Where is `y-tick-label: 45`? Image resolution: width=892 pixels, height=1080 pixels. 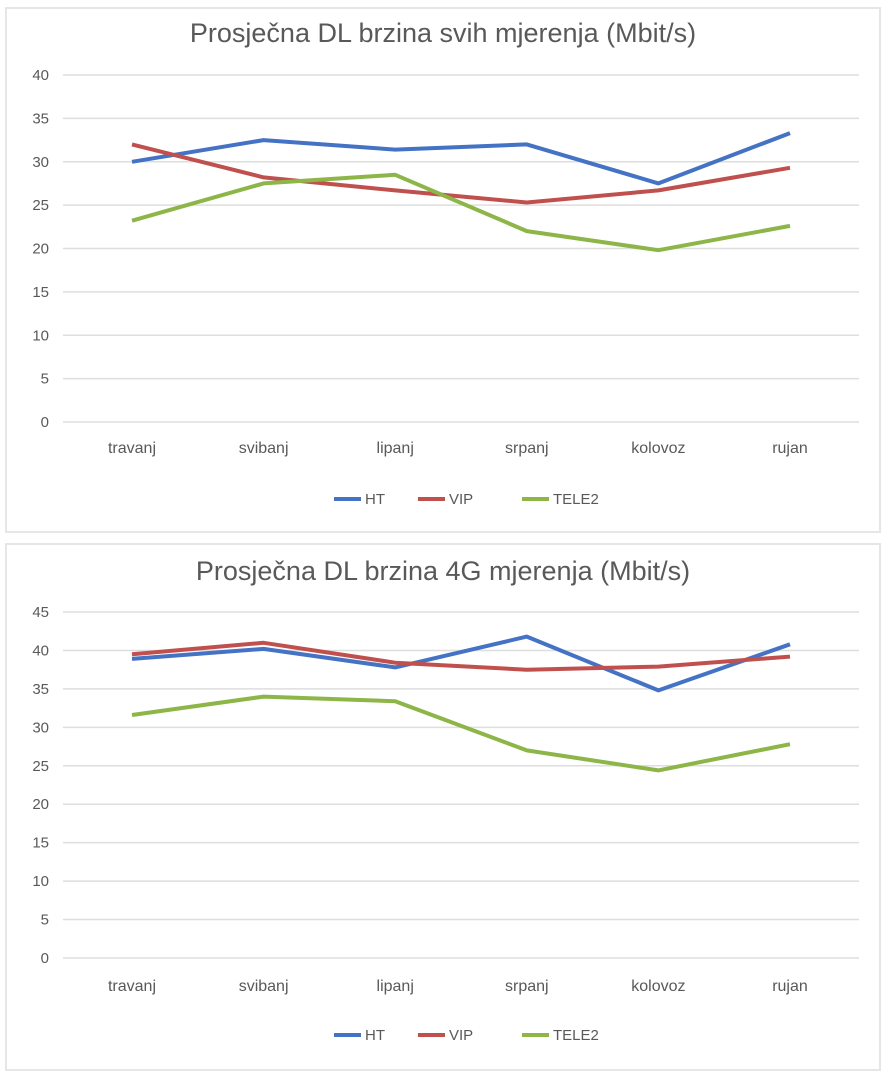 y-tick-label: 45 is located at coordinates (40, 612).